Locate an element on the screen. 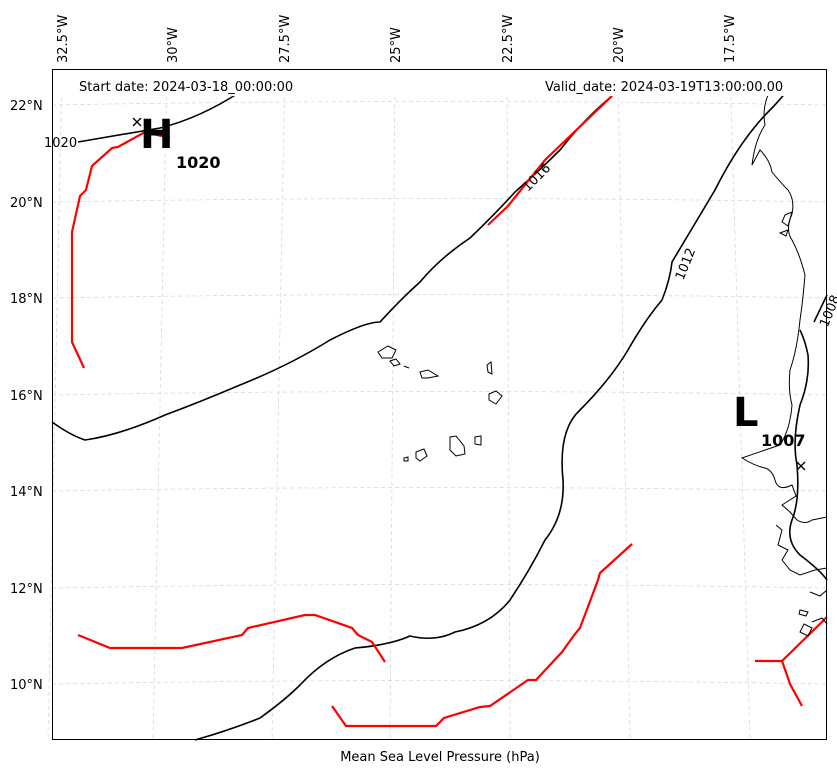 The width and height of the screenshot is (837, 783). island-boa-vista is located at coordinates (495, 397).